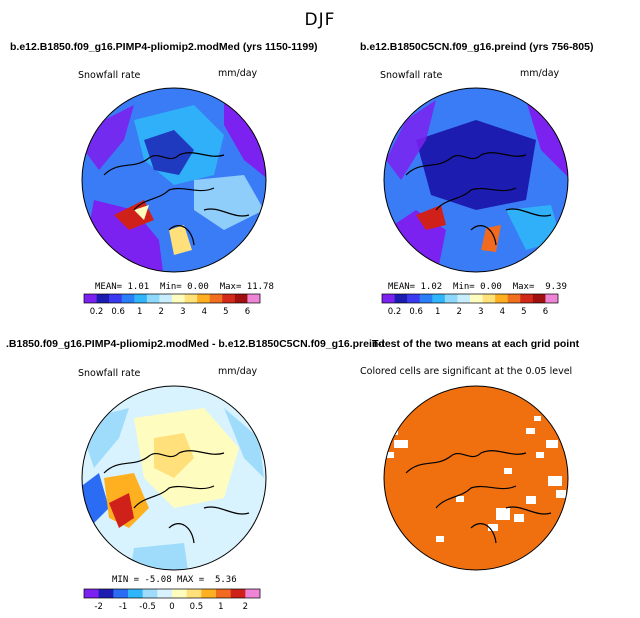  What do you see at coordinates (169, 152) in the screenshot?
I see `siberia-low-region` at bounding box center [169, 152].